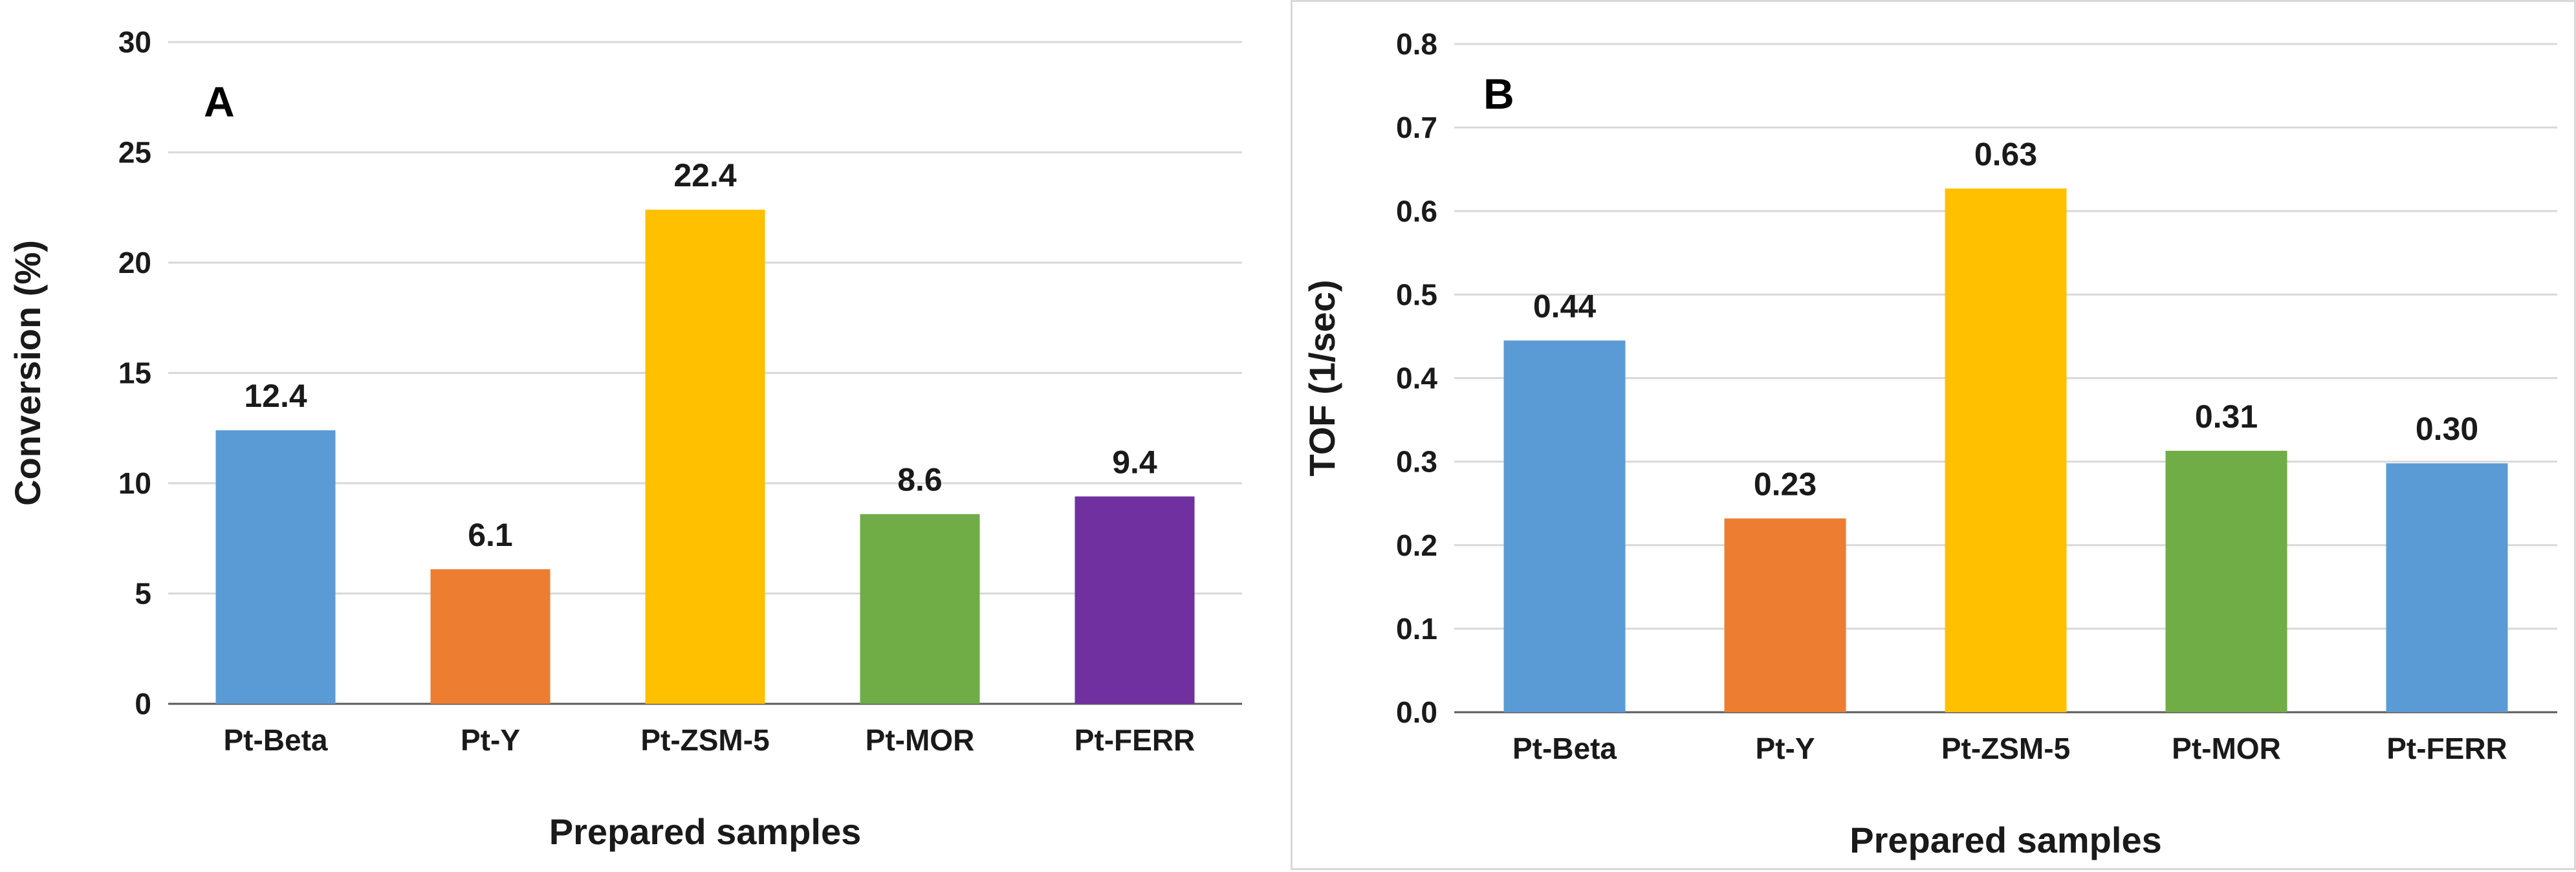  Describe the element at coordinates (275, 396) in the screenshot. I see `data-label: 12.4` at that location.